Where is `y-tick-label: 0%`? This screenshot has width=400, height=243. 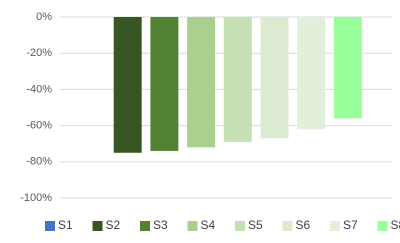 y-tick-label: 0% is located at coordinates (44, 17).